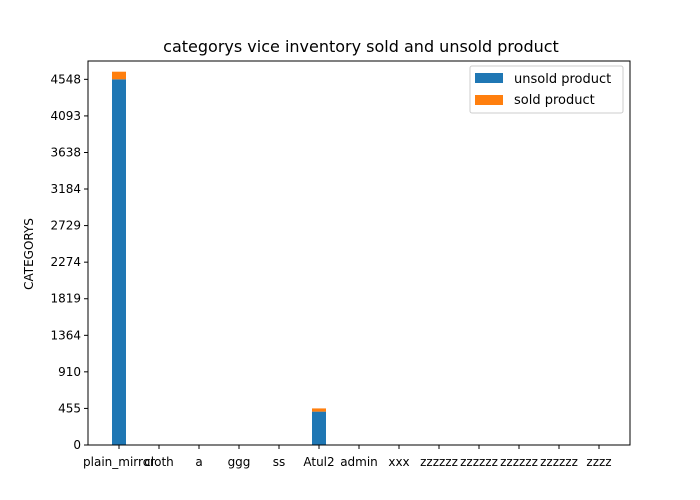  What do you see at coordinates (279, 462) in the screenshot?
I see `x-tick-label-4: ss` at bounding box center [279, 462].